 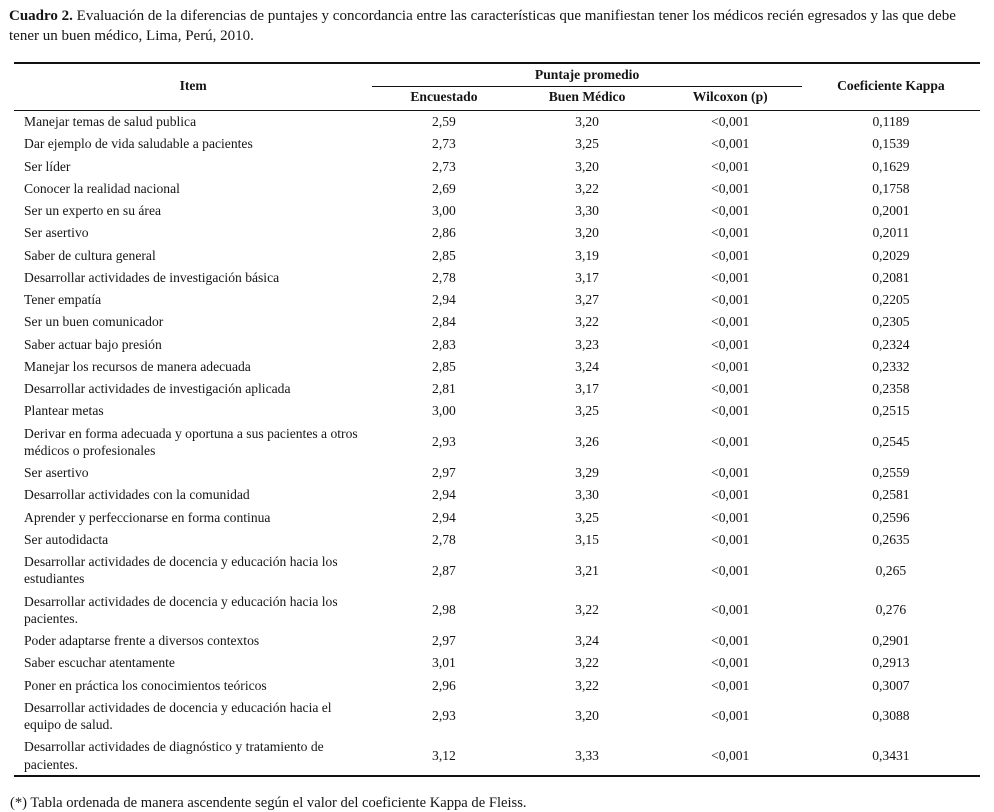 I want to click on kappa-cell: 0,1758, so click(x=891, y=188).